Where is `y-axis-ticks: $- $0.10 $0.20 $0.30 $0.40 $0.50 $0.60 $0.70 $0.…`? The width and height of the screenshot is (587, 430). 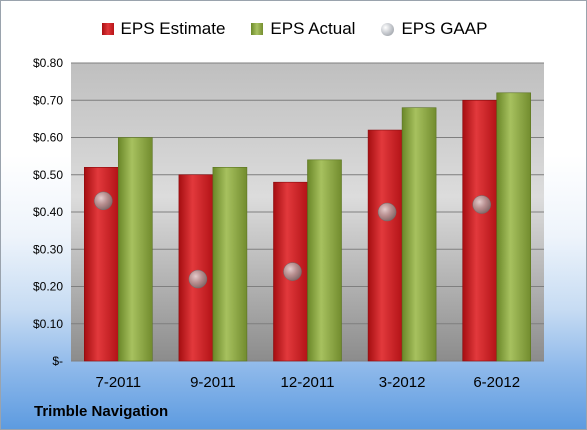 y-axis-ticks: $- $0.10 $0.20 $0.30 $0.40 $0.50 $0.60 $0.70 $0.… is located at coordinates (48, 212).